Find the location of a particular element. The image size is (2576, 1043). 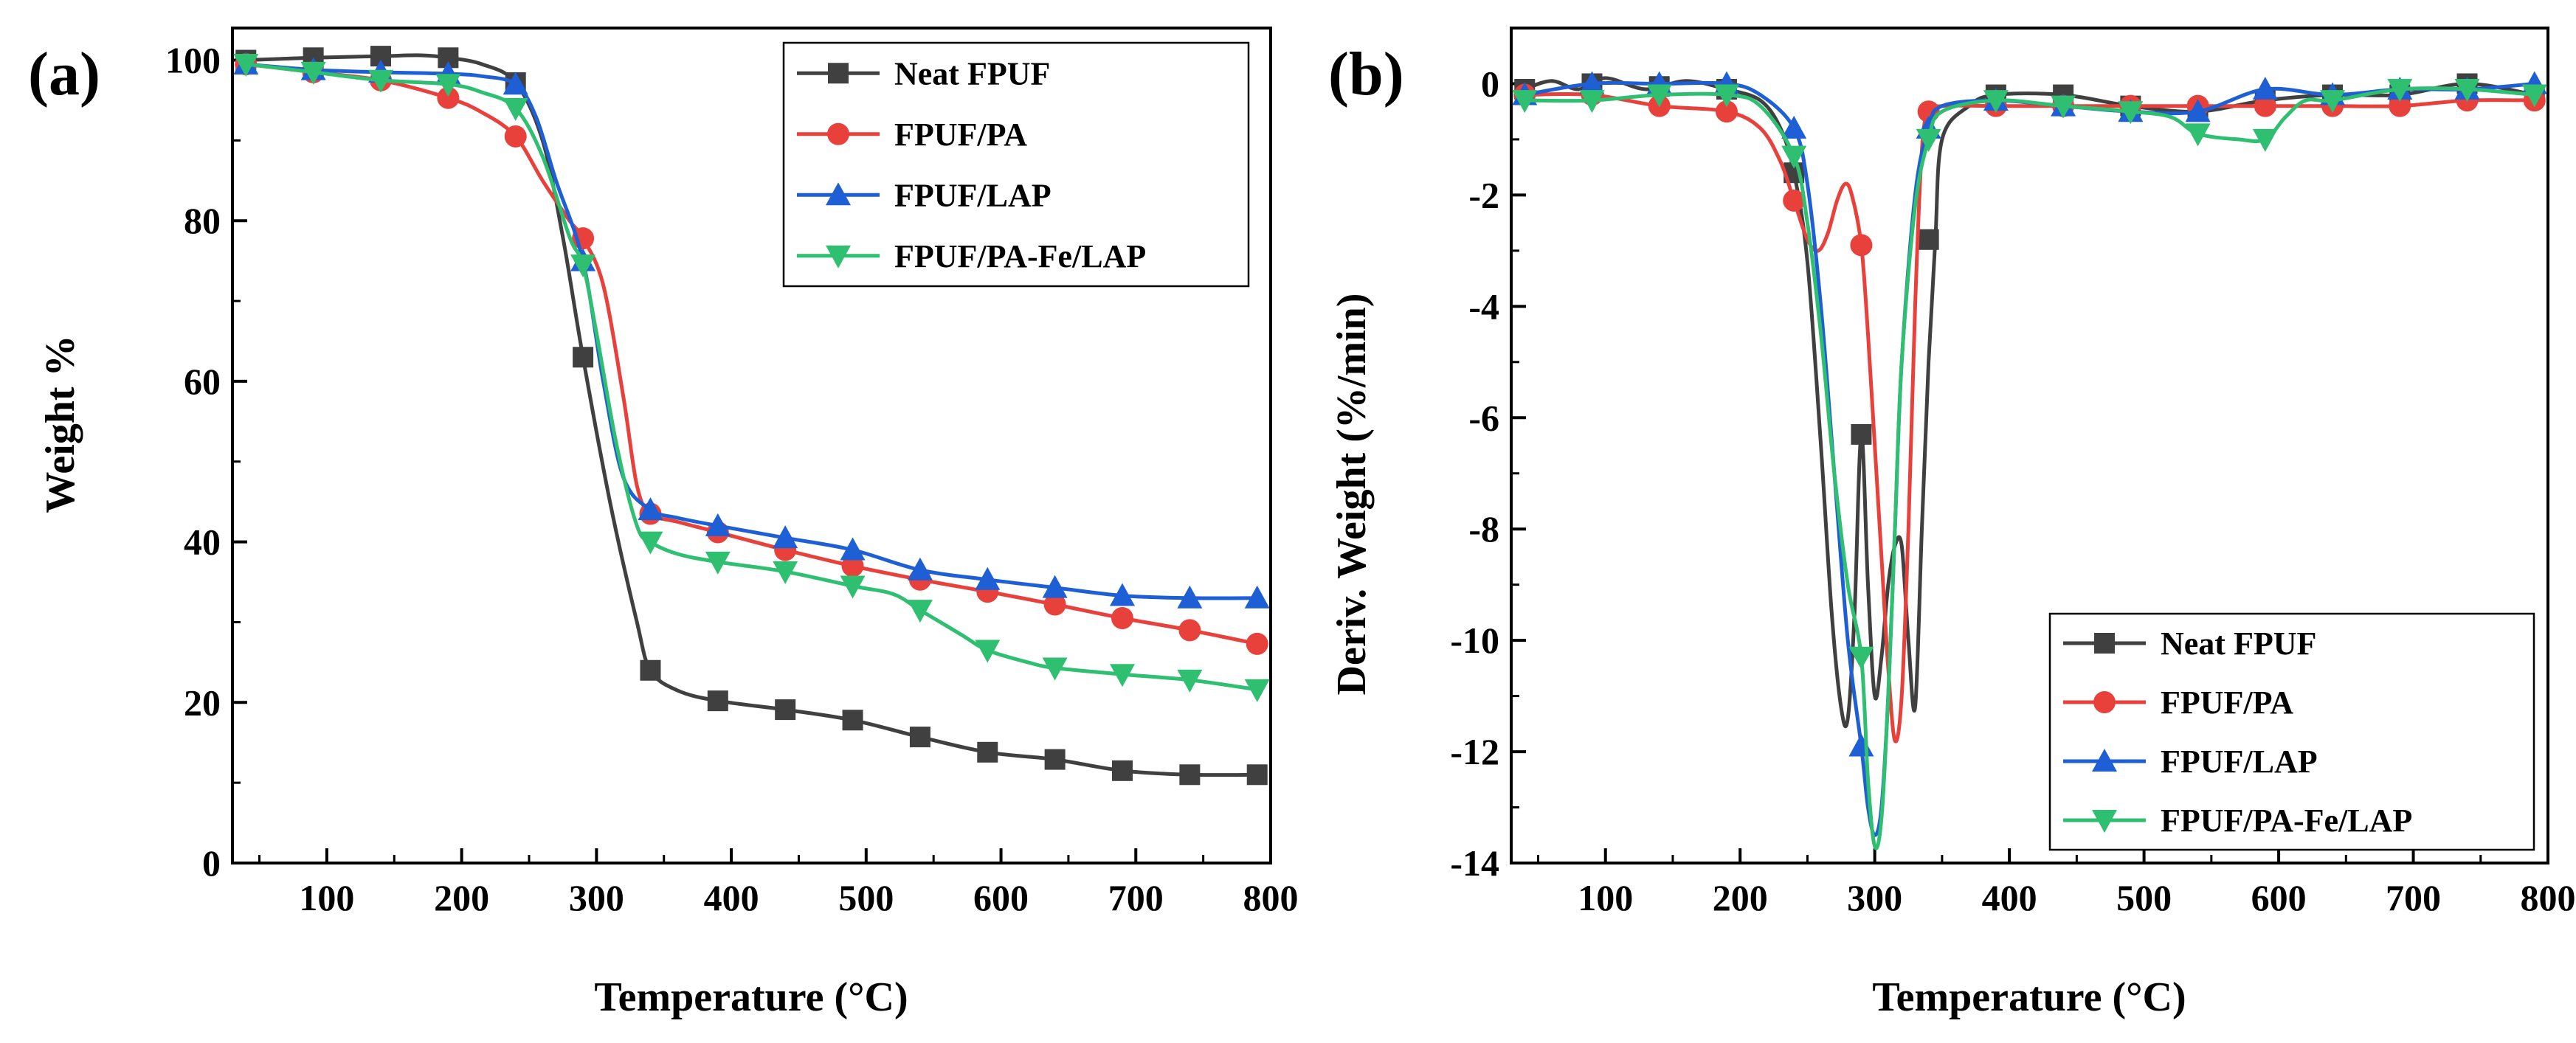

x-tick-label: 600 is located at coordinates (1001, 897).